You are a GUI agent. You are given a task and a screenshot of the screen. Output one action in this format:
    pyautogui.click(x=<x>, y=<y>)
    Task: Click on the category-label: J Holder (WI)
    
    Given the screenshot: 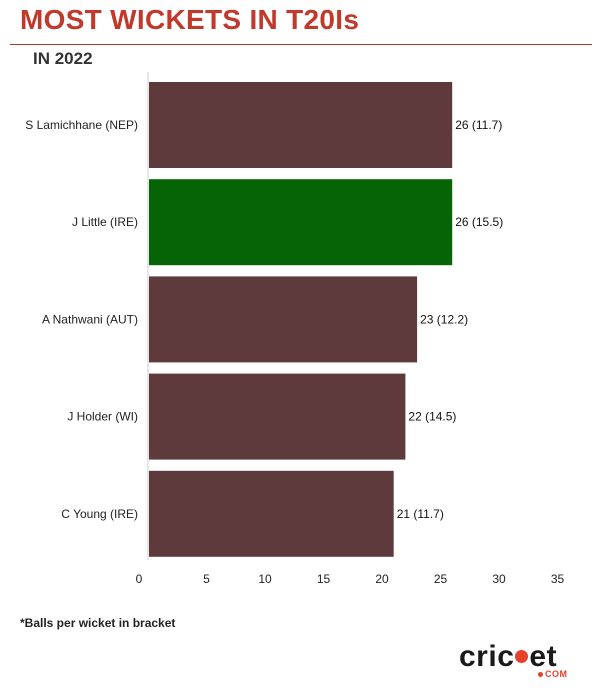 What is the action you would take?
    pyautogui.click(x=102, y=417)
    